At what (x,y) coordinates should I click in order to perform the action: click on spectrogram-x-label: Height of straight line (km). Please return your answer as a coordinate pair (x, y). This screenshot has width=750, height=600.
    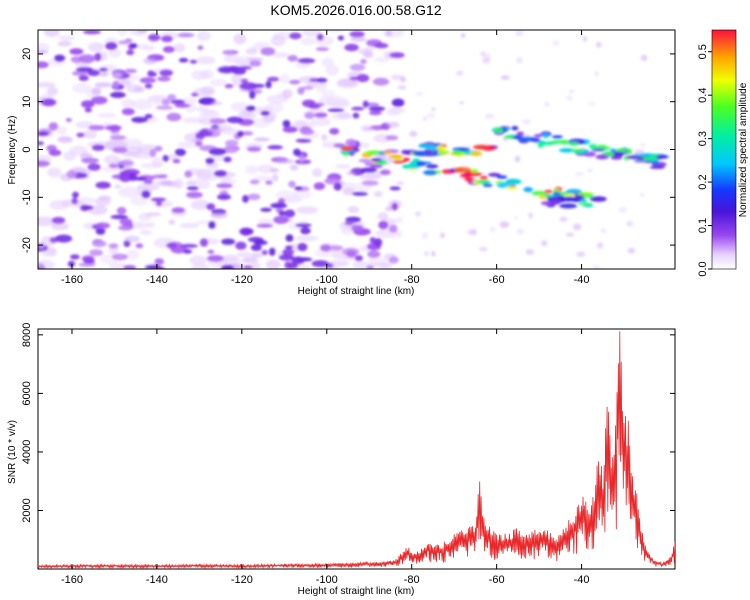
    Looking at the image, I should click on (356, 291).